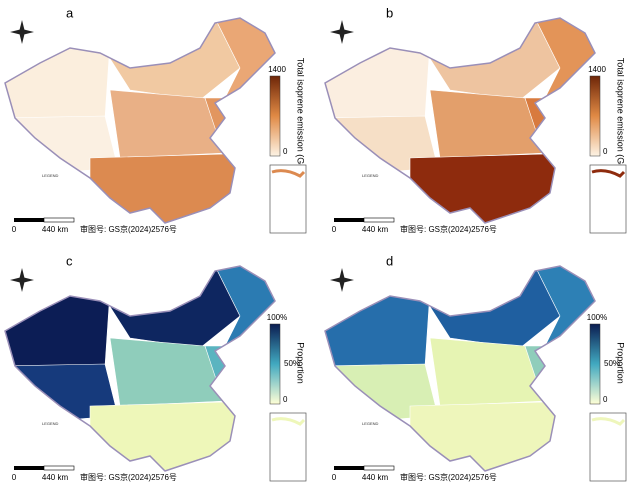 The height and width of the screenshot is (501, 641). Describe the element at coordinates (69, 260) in the screenshot. I see `panel-label: c` at that location.